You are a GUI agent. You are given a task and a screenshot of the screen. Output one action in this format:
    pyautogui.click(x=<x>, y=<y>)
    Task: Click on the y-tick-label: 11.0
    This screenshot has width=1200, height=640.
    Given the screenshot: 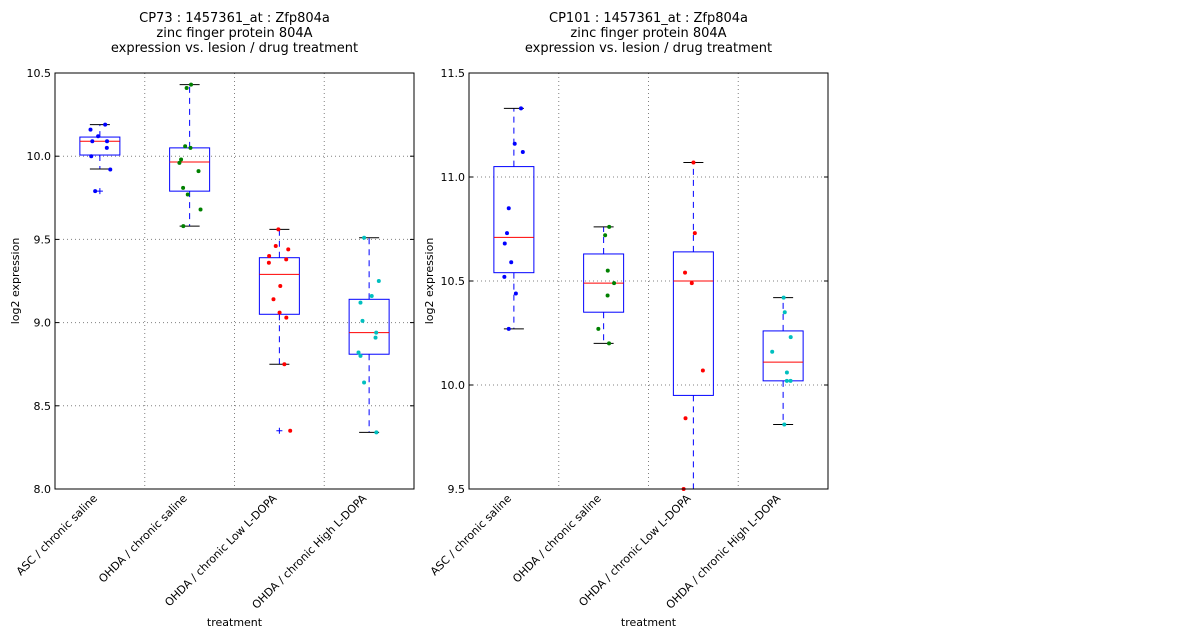 What is the action you would take?
    pyautogui.click(x=453, y=177)
    